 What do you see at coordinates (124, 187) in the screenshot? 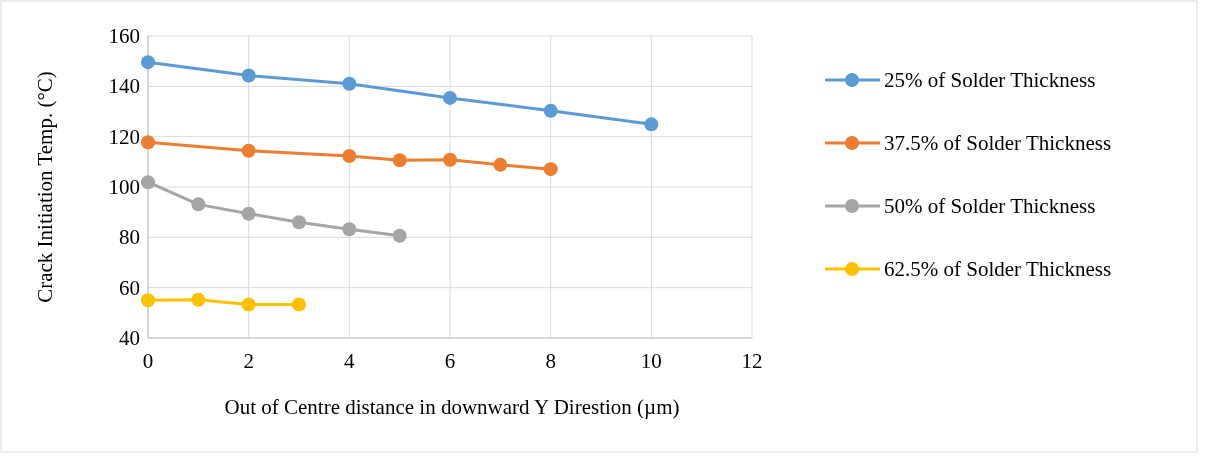
I see `y-tick-label: 100` at bounding box center [124, 187].